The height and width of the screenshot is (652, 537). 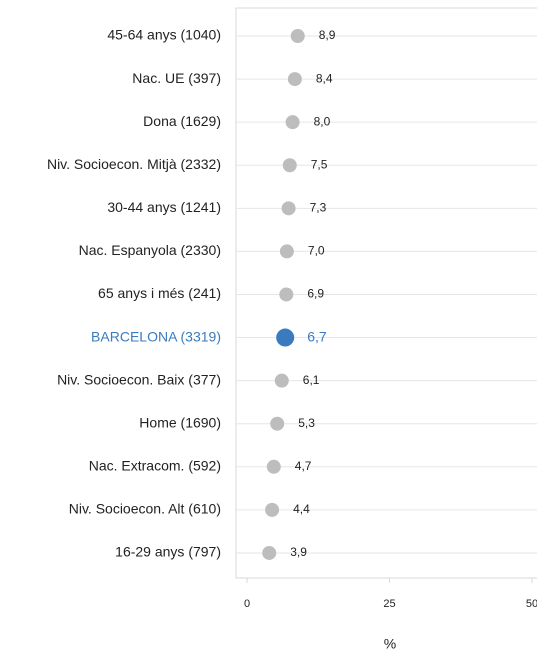 I want to click on value-label: 6,9, so click(x=315, y=294).